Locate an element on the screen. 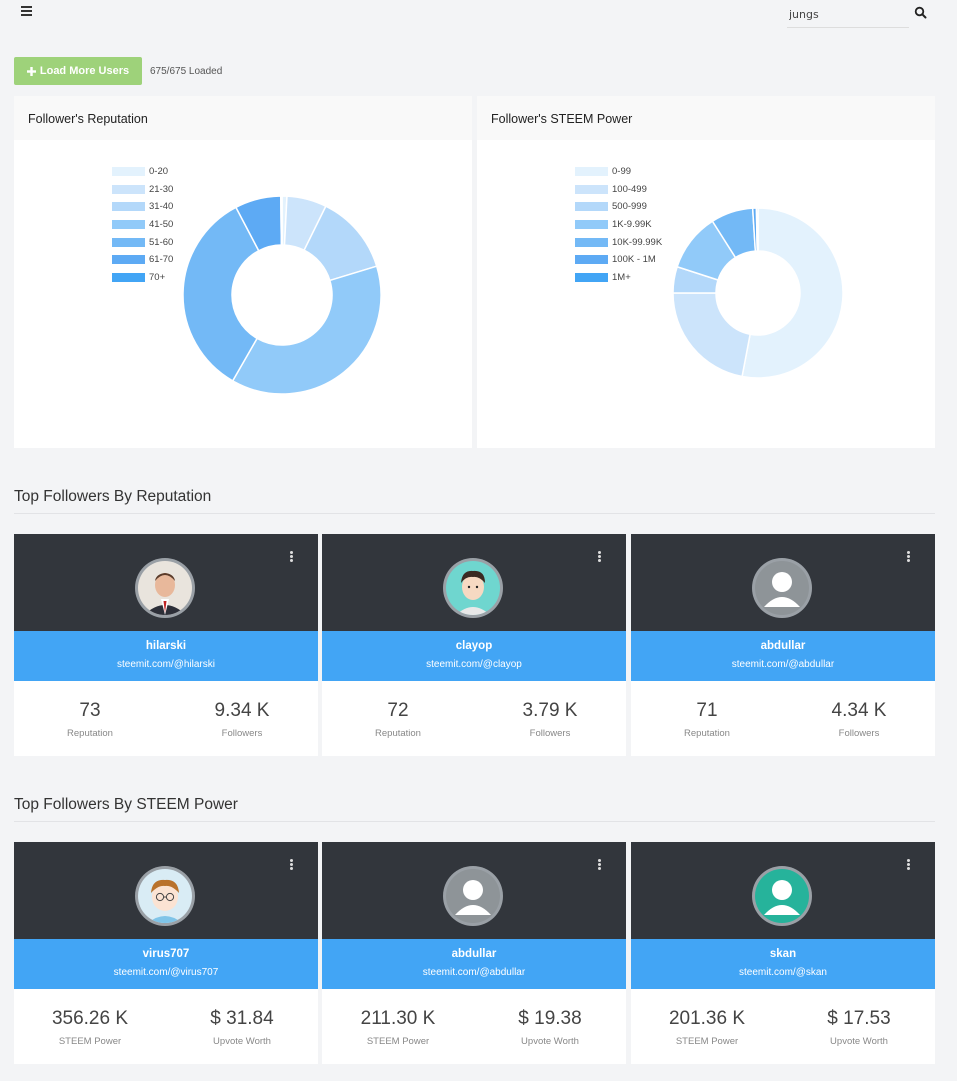  stat-primary: 73 Reputation is located at coordinates (90, 719).